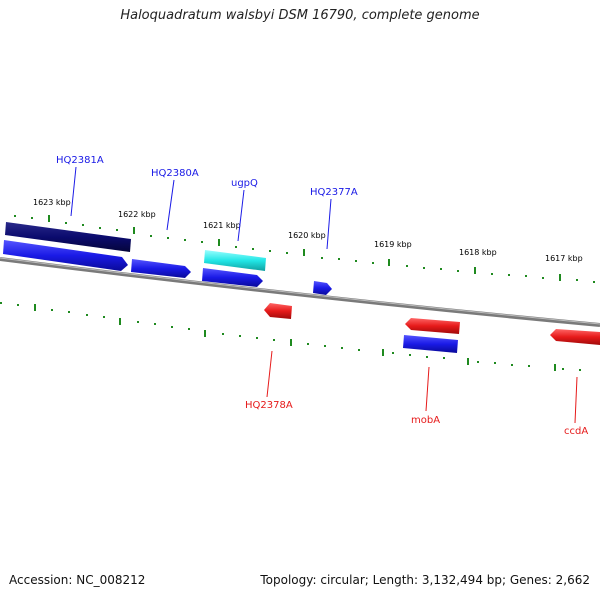 This screenshot has width=600, height=600. Describe the element at coordinates (575, 337) in the screenshot. I see `gene-ccdA-arrow` at that location.